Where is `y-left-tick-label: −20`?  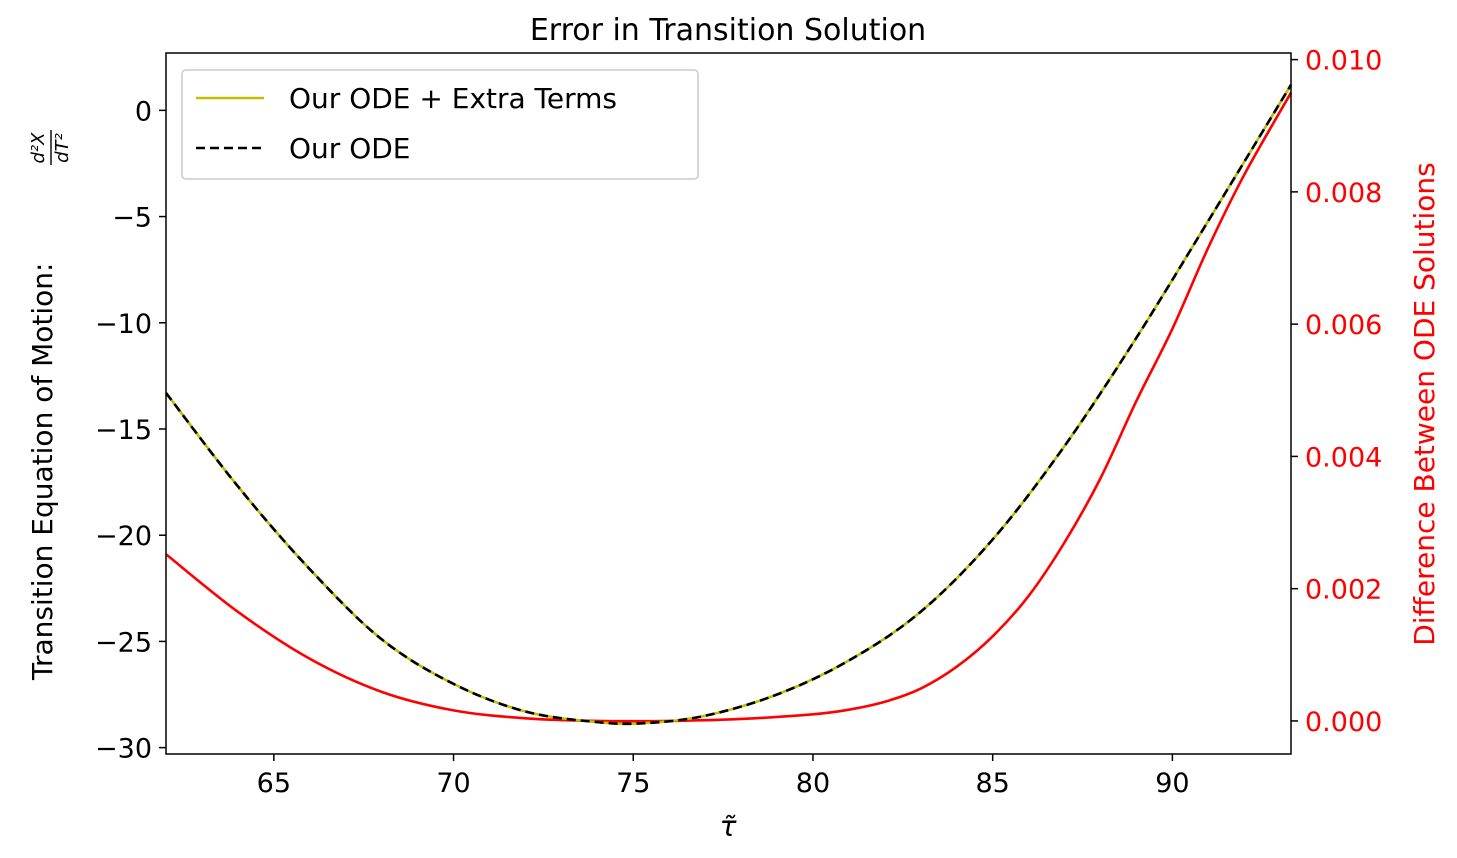 y-left-tick-label: −20 is located at coordinates (123, 536).